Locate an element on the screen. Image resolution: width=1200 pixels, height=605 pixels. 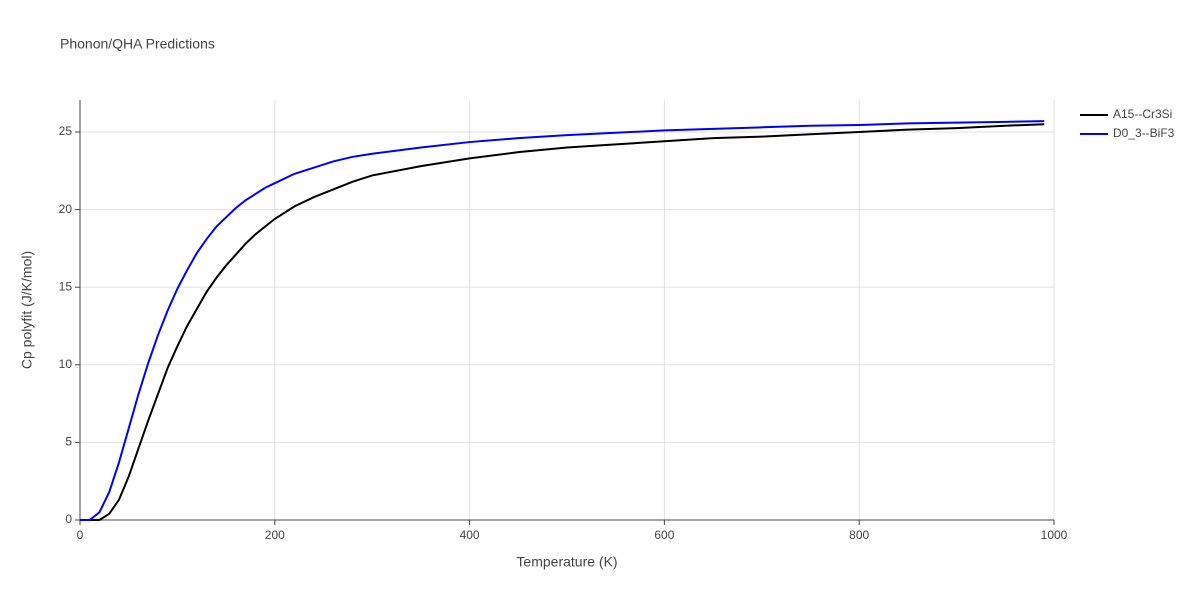
x-axis-title: Temperature (K) is located at coordinates (566, 562).